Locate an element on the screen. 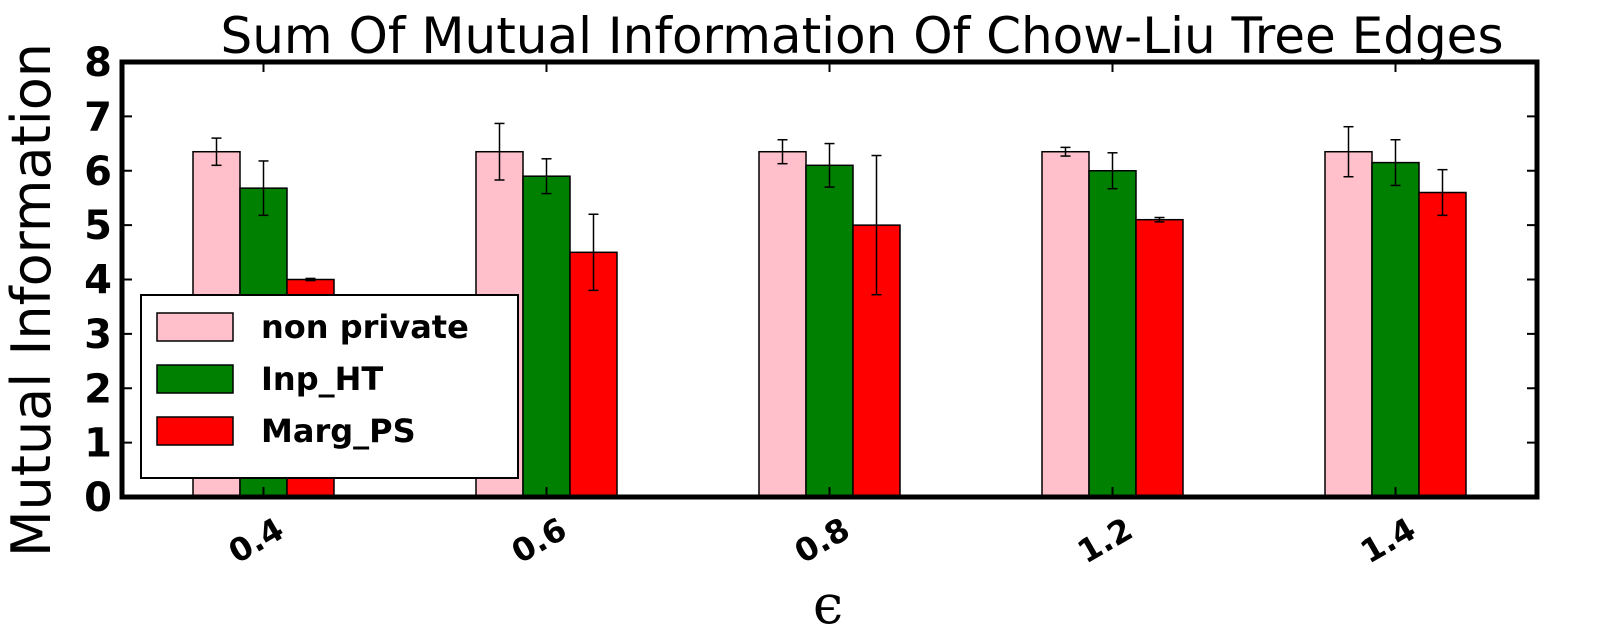 The image size is (1622, 633). x-axis-label: ϵ is located at coordinates (828, 603).